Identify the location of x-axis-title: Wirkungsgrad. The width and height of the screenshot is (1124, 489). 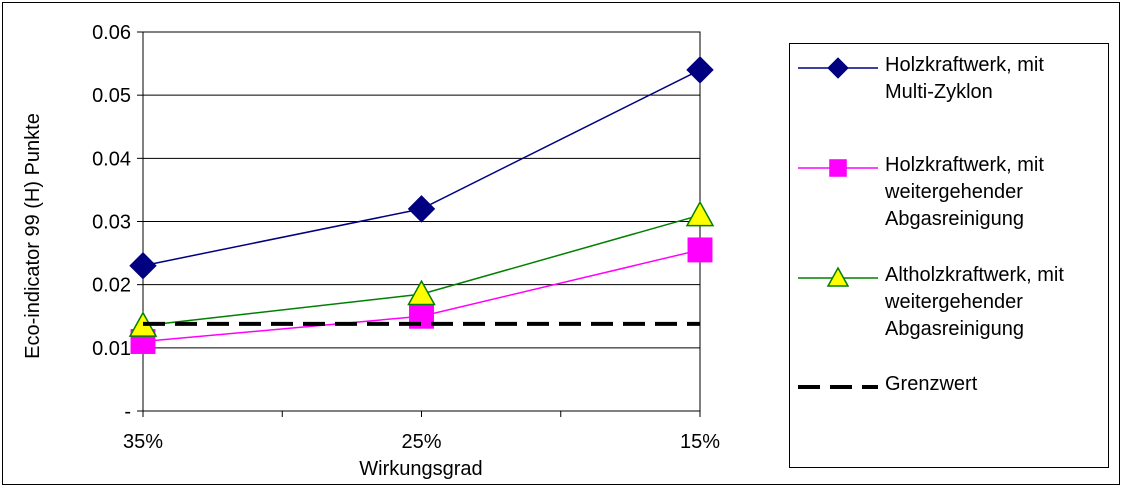
(420, 469).